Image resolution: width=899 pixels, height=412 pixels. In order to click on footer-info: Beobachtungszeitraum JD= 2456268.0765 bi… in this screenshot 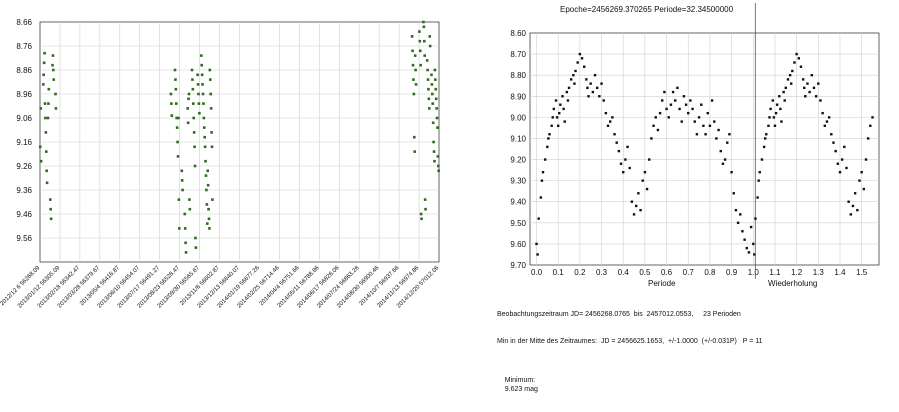, I will do `click(630, 352)`.